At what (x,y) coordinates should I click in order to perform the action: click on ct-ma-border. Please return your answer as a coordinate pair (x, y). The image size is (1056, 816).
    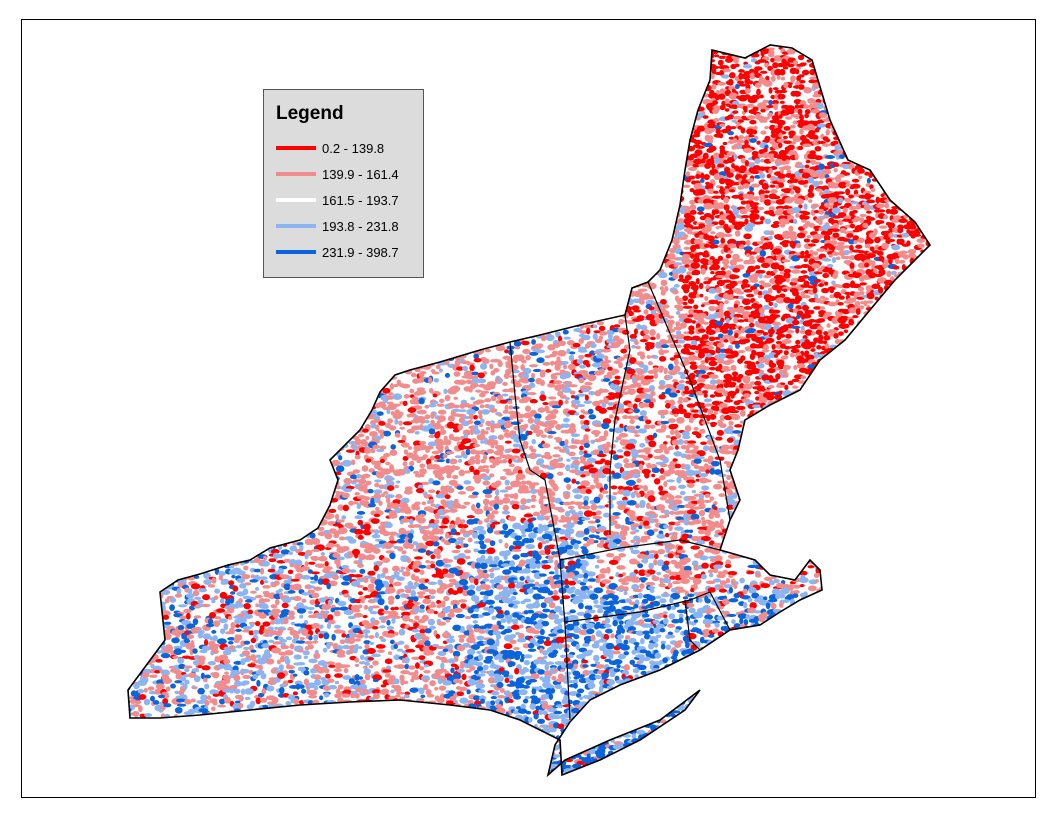
    Looking at the image, I should click on (637, 607).